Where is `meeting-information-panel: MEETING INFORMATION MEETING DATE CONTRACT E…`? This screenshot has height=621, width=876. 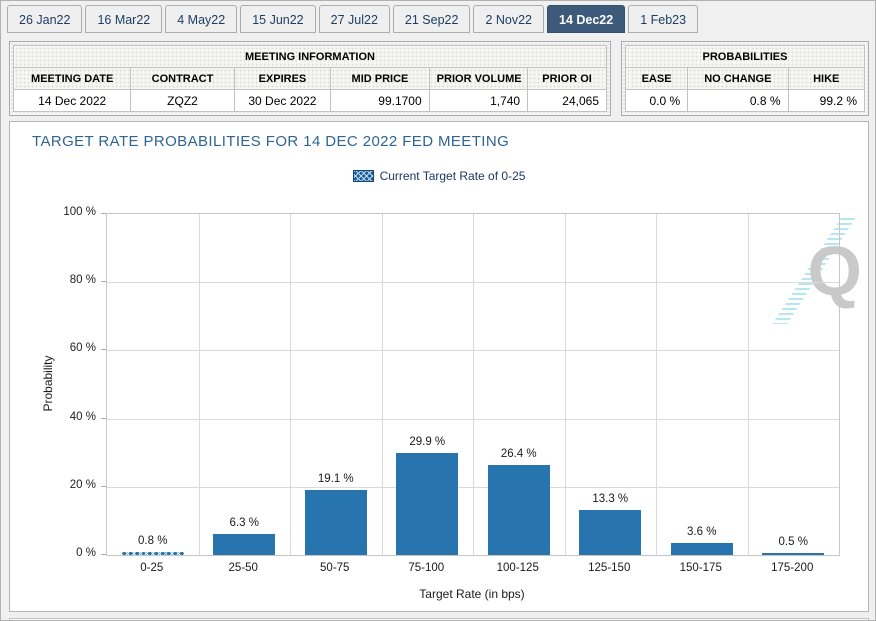 meeting-information-panel: MEETING INFORMATION MEETING DATE CONTRACT E… is located at coordinates (310, 78).